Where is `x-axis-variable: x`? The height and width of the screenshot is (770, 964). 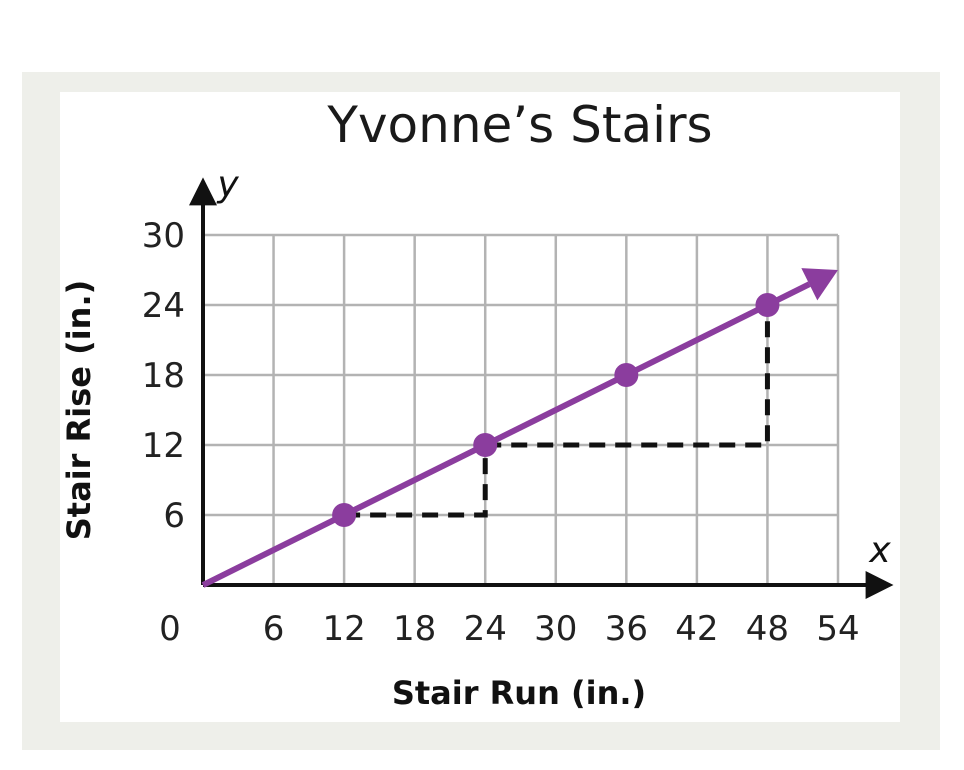 x-axis-variable: x is located at coordinates (879, 550).